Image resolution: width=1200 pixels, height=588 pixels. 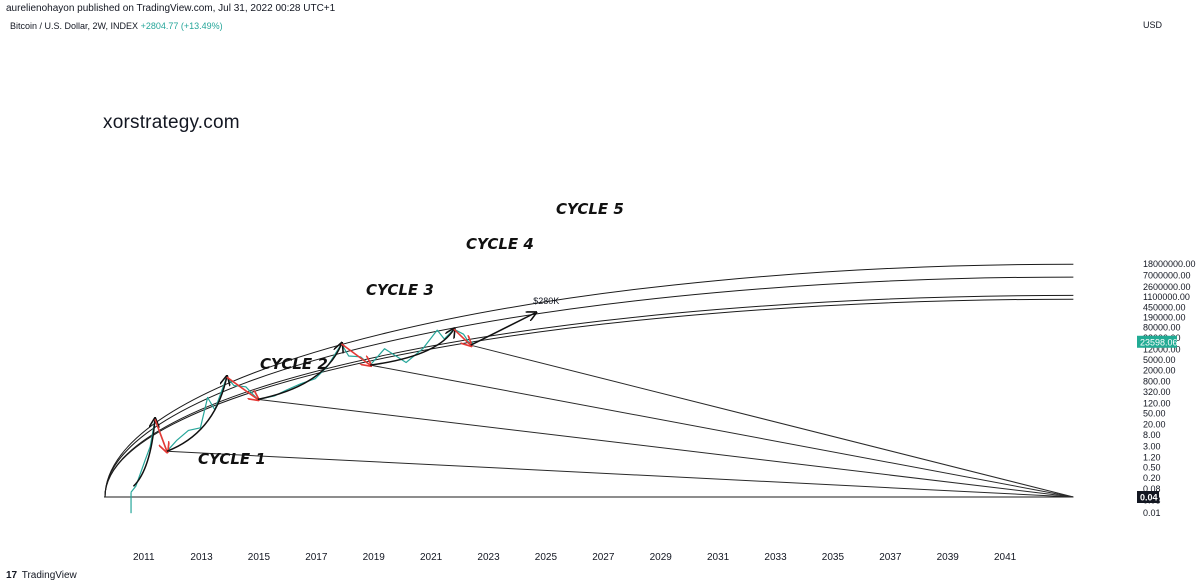 What do you see at coordinates (833, 557) in the screenshot?
I see `x-tick-label: 2035` at bounding box center [833, 557].